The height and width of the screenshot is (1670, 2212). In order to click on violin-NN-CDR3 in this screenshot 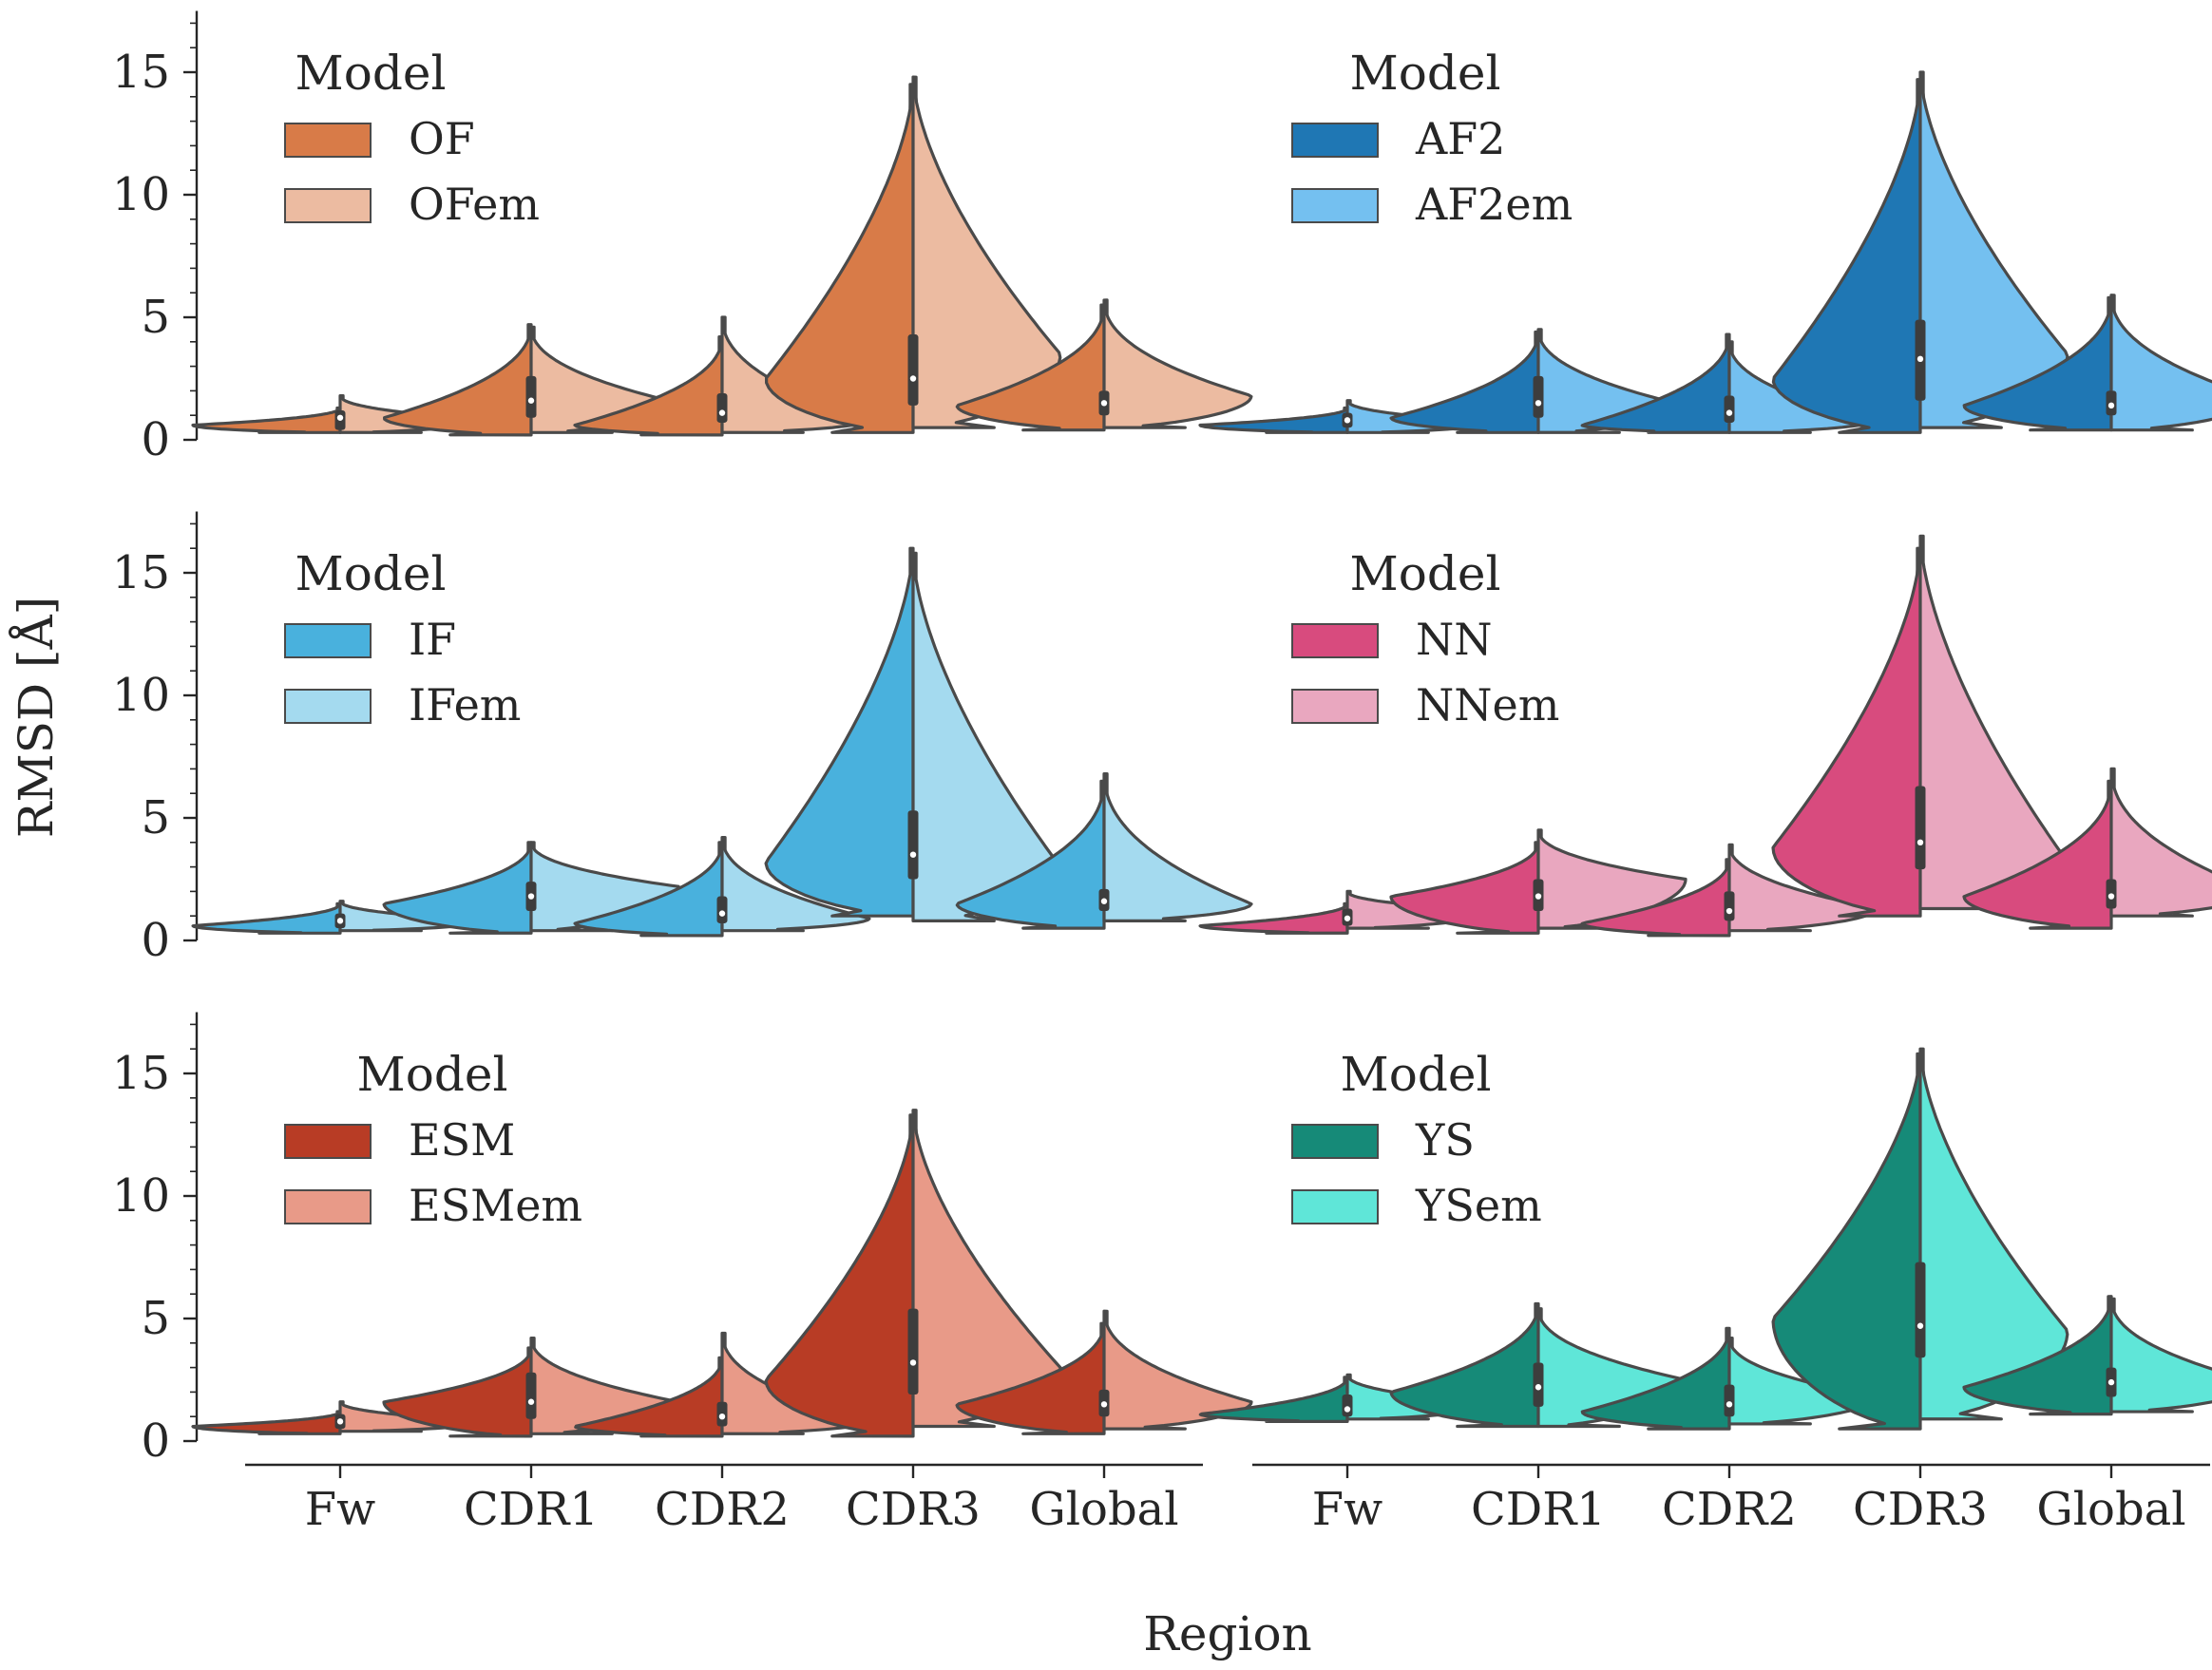, I will do `click(1846, 732)`.